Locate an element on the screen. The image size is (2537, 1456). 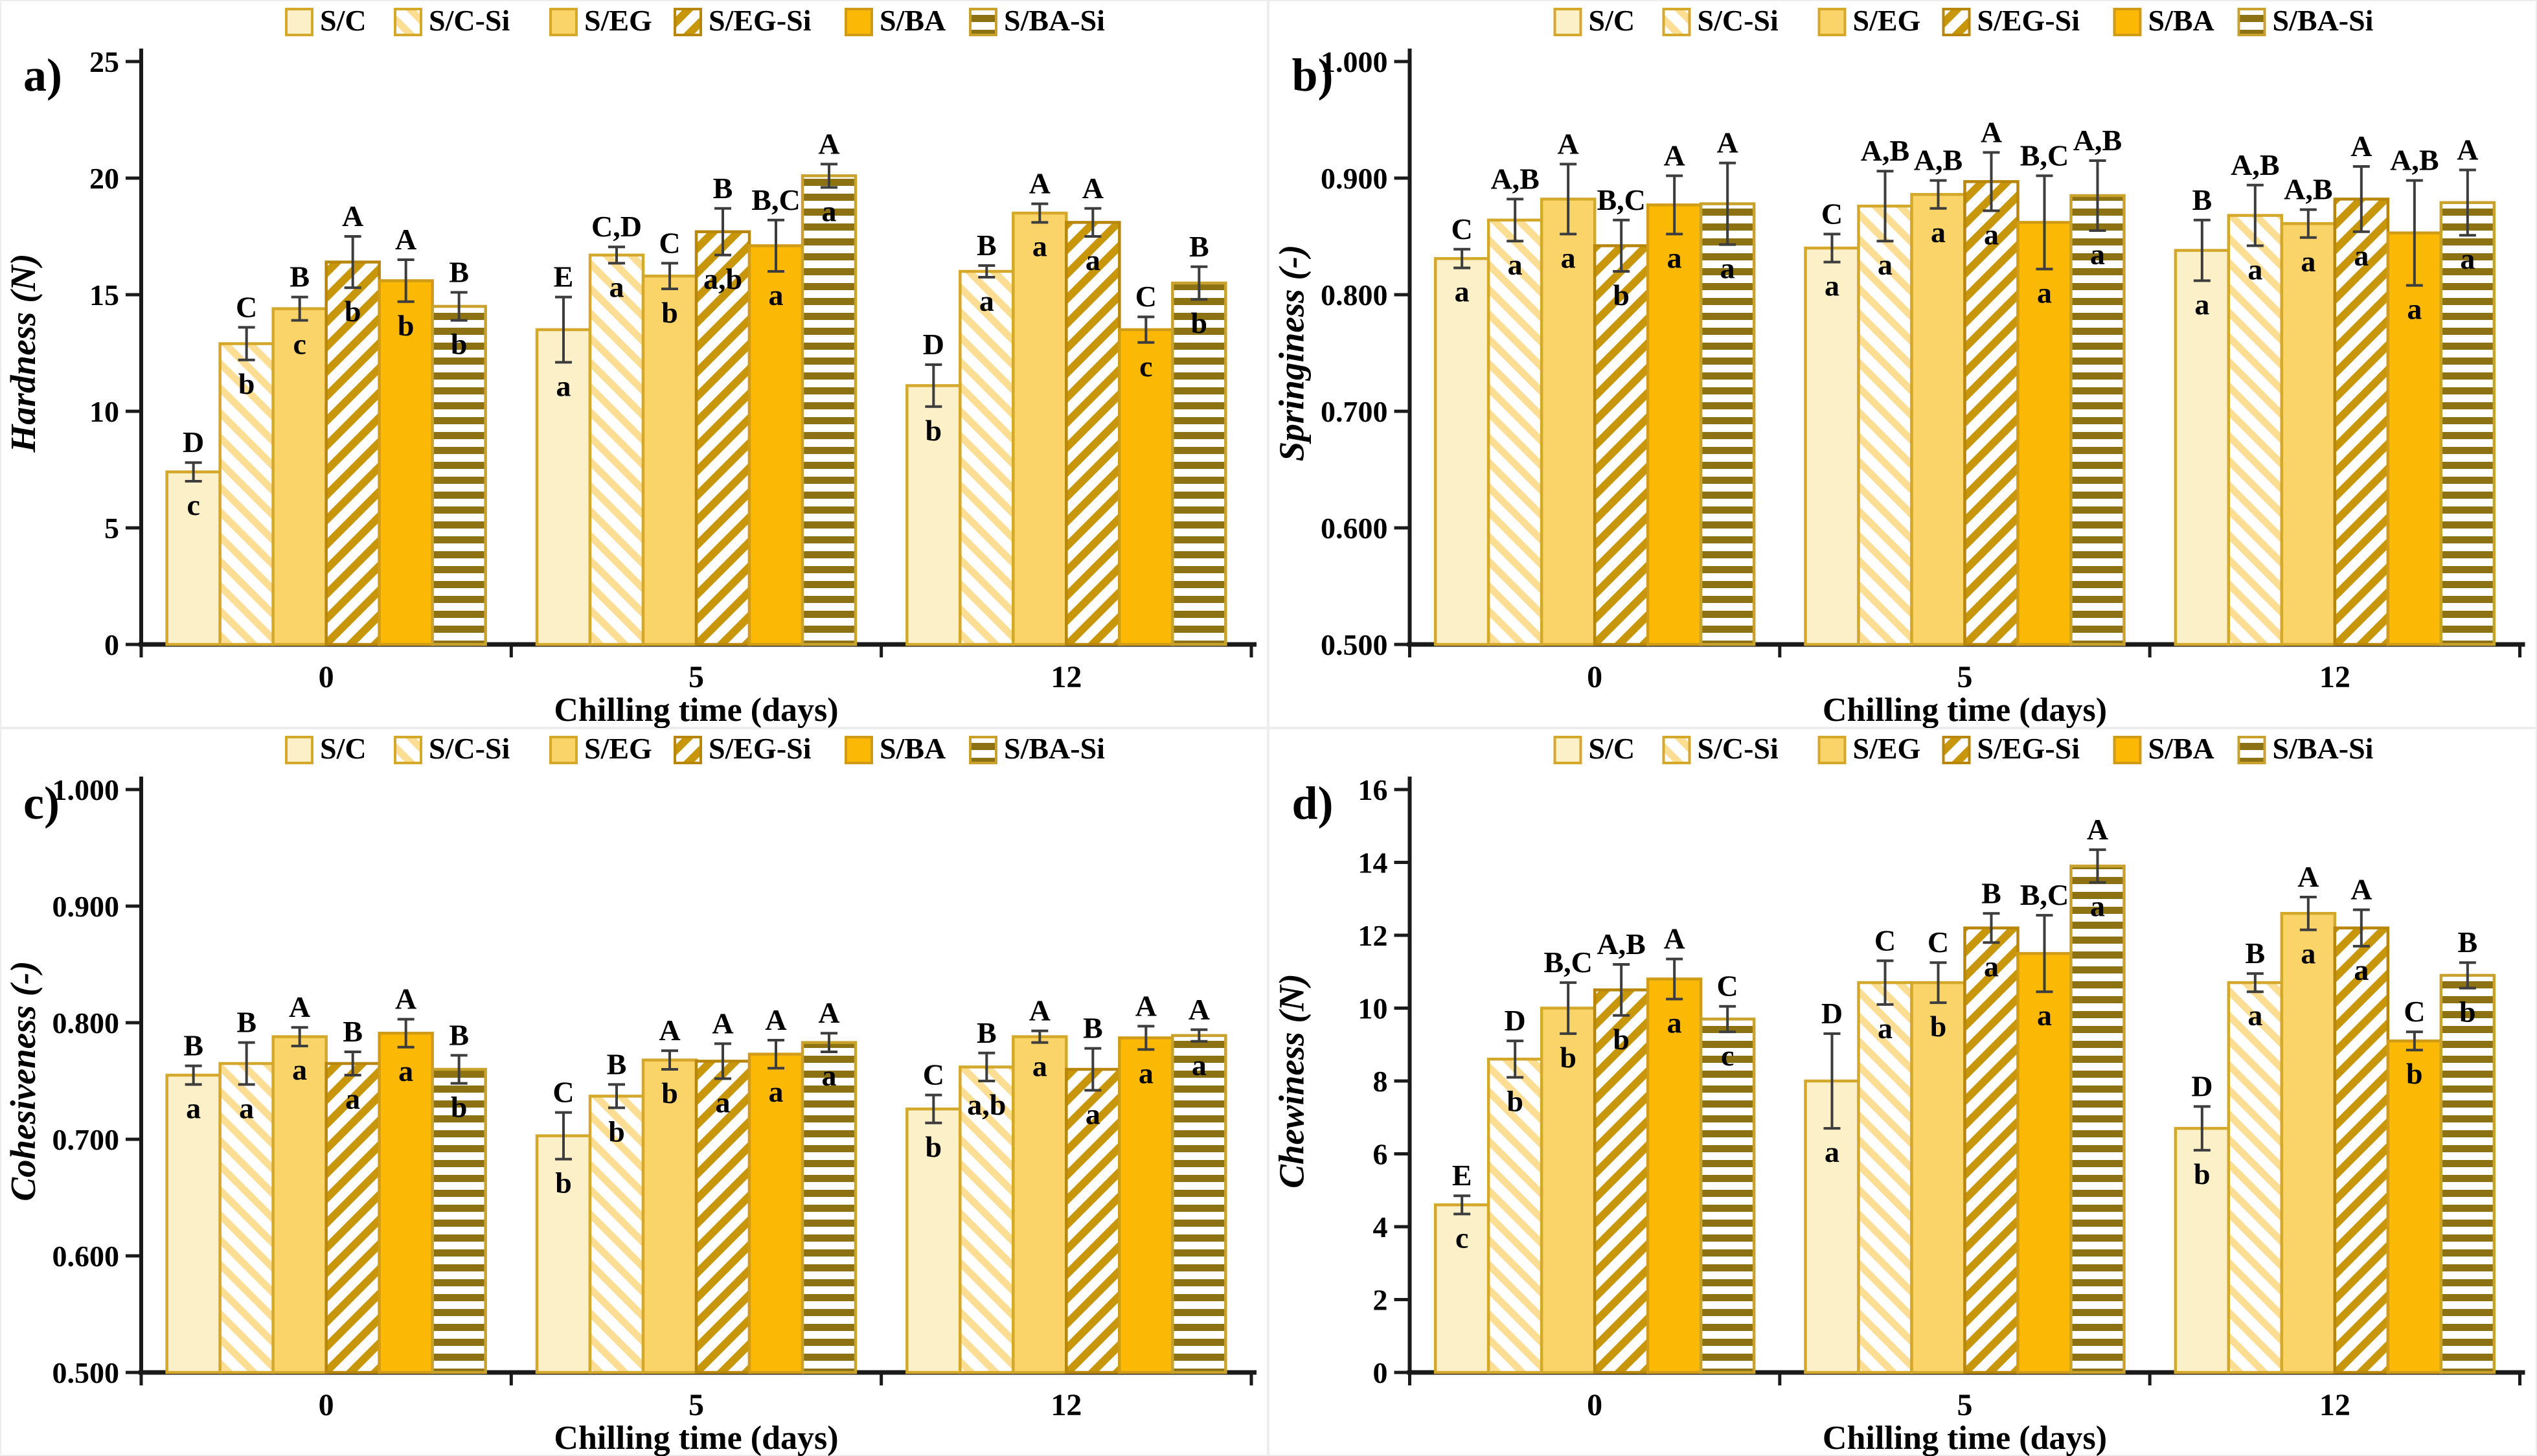
y-axis-title: Chewiness (N) is located at coordinates (1292, 1081).